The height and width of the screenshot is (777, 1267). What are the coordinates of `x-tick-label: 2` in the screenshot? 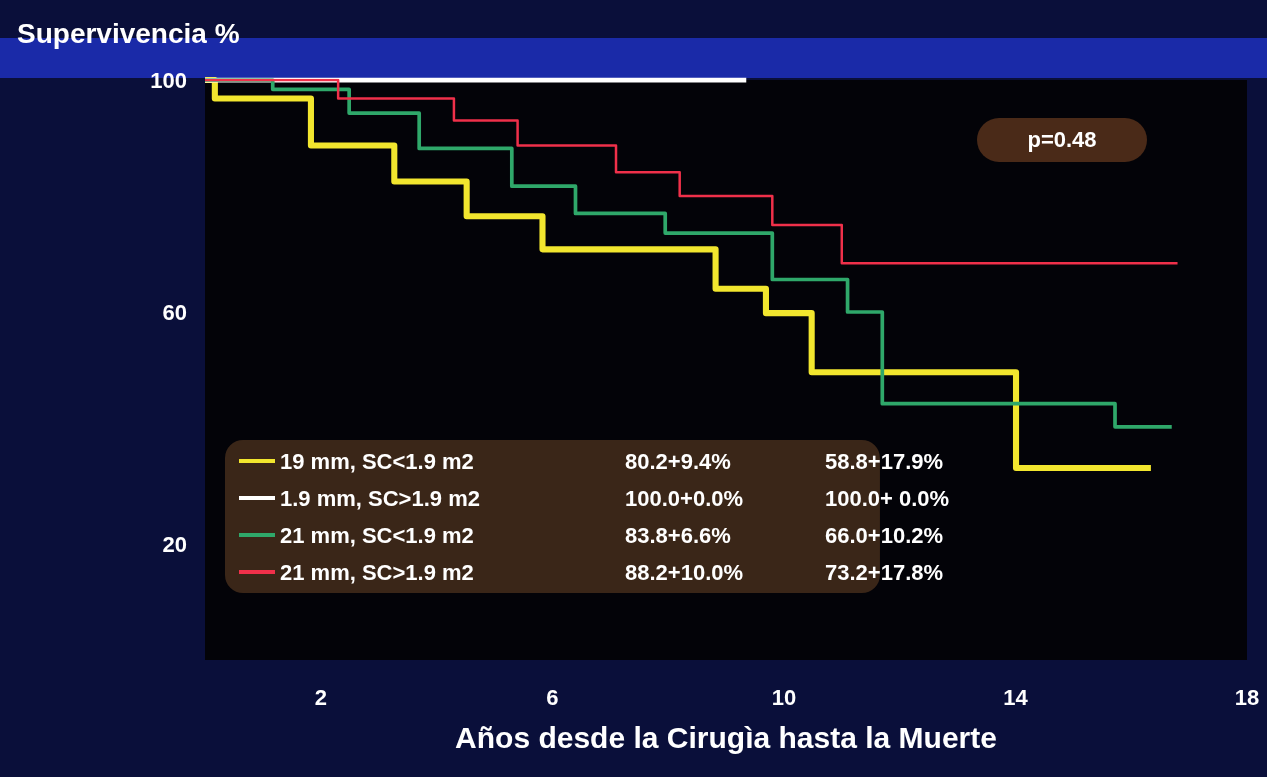 It's located at (320, 697).